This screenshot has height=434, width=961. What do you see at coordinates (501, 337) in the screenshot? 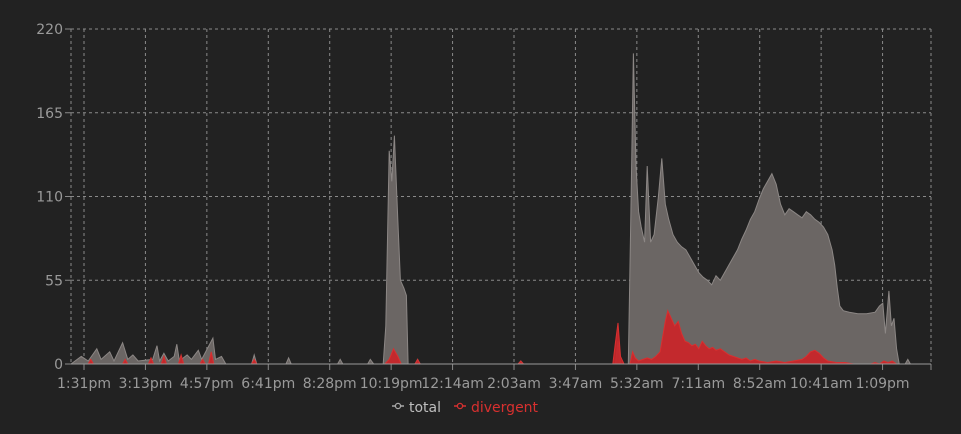
I see `series-line-divergent` at bounding box center [501, 337].